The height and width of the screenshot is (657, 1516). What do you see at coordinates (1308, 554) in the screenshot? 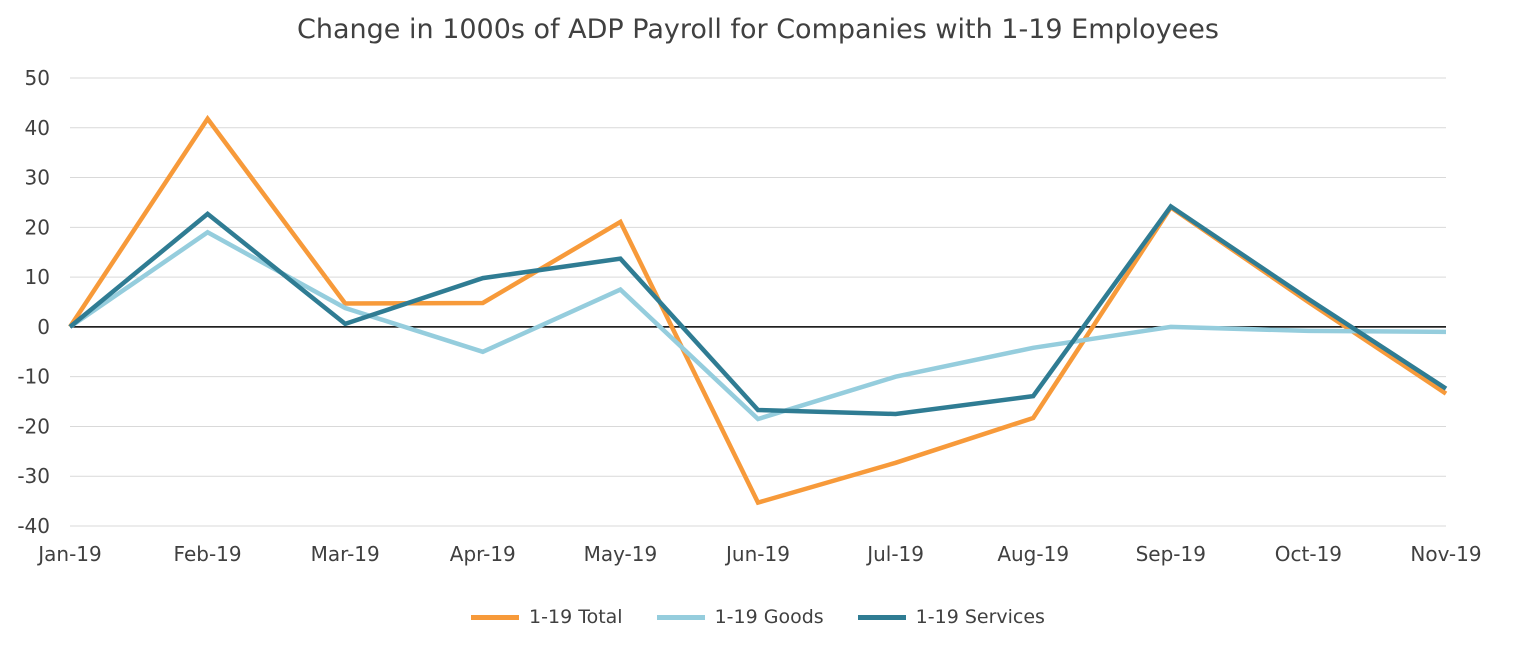
I see `x-tick-label: Oct-19` at bounding box center [1308, 554].